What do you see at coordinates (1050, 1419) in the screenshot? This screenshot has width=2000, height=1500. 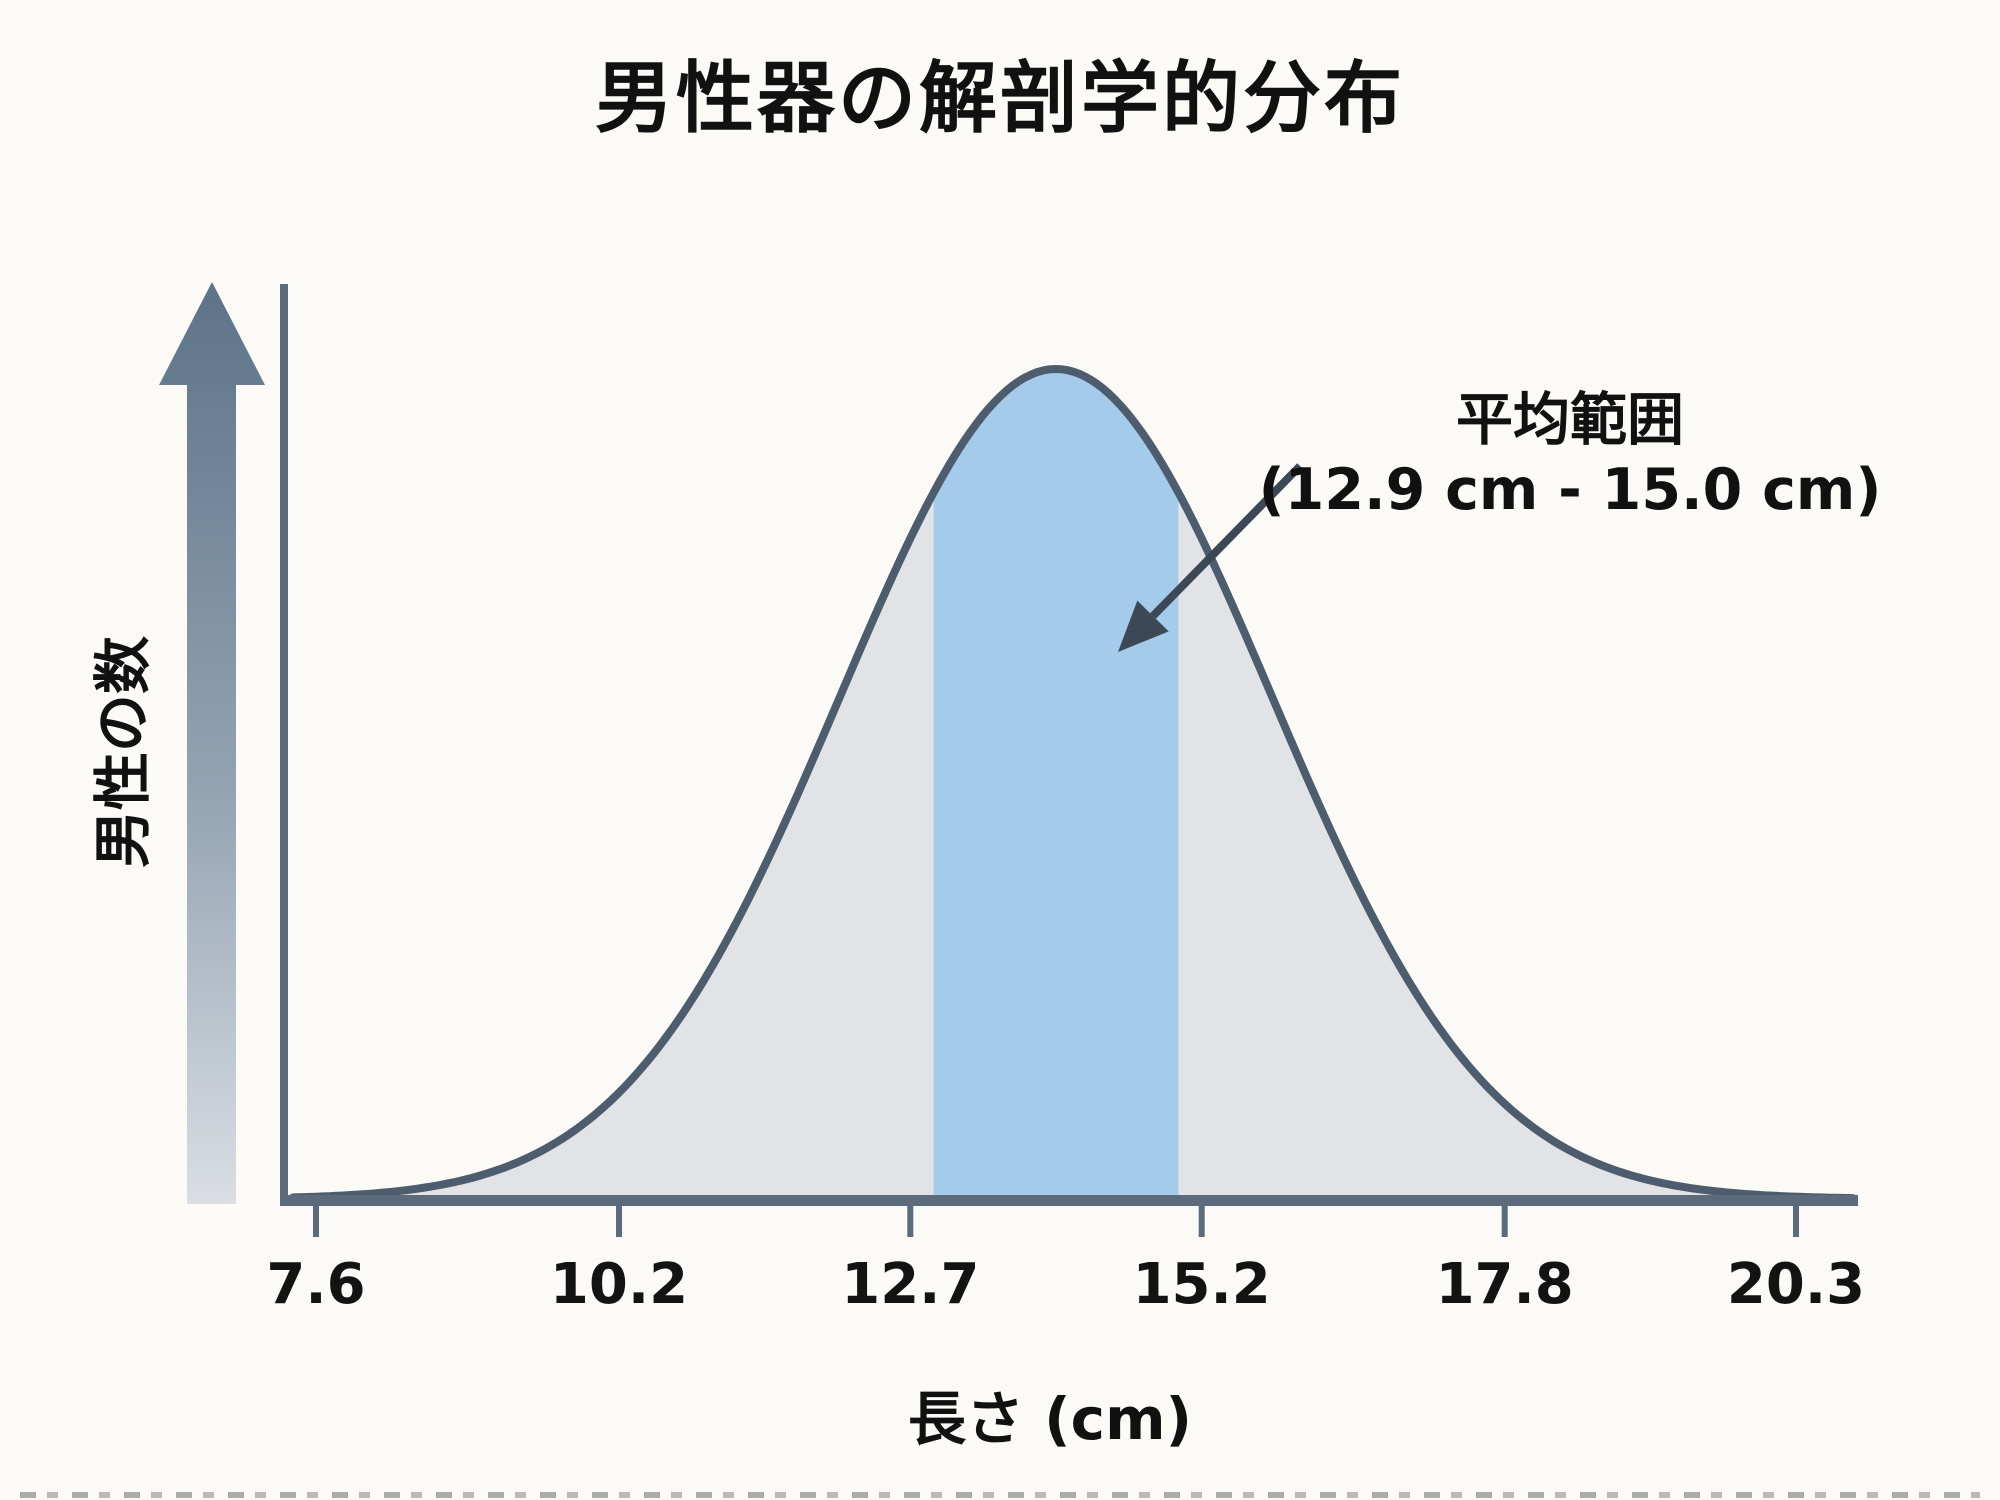 I see `x-axis-label: 長さ (cm)` at bounding box center [1050, 1419].